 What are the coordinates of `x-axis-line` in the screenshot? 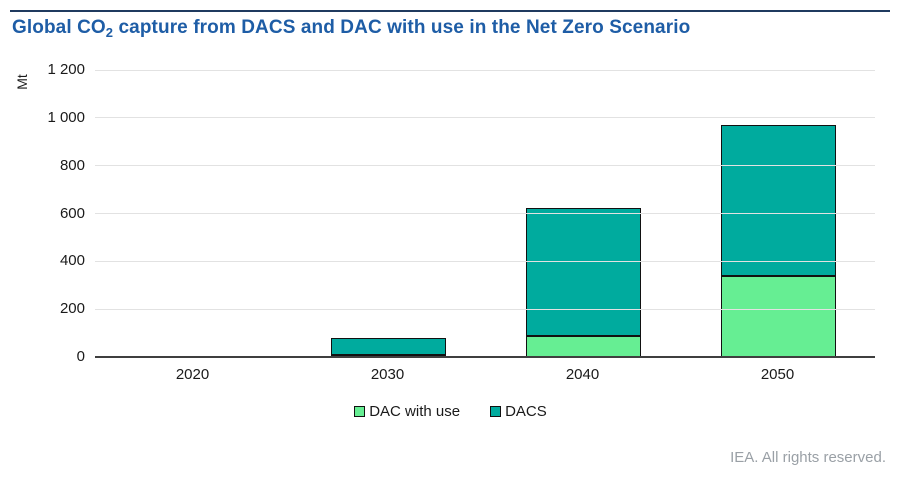 It's located at (485, 357).